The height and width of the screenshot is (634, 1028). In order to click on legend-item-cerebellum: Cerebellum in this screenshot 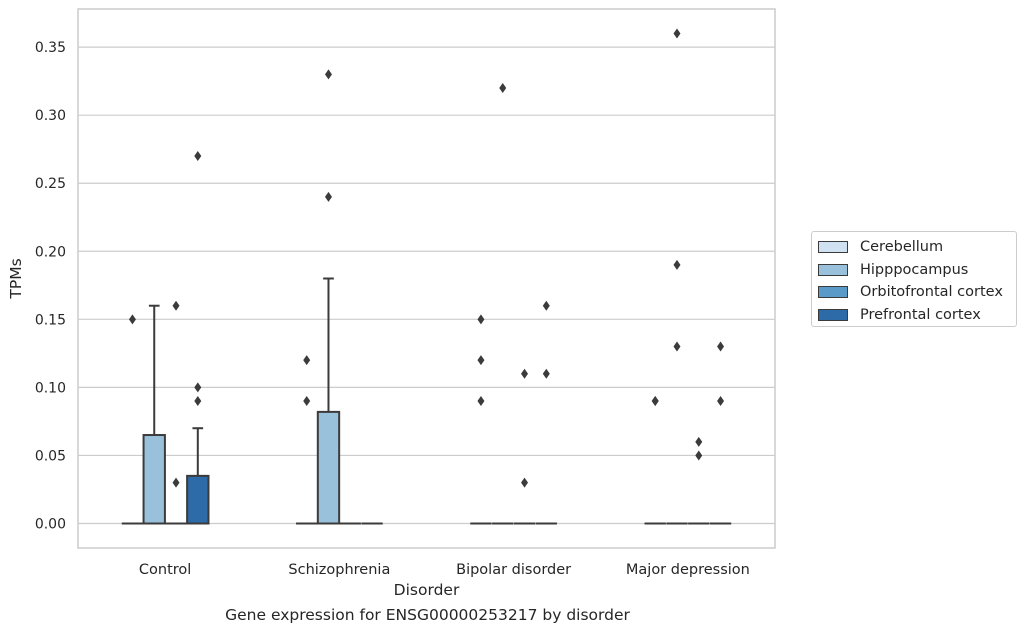, I will do `click(917, 247)`.